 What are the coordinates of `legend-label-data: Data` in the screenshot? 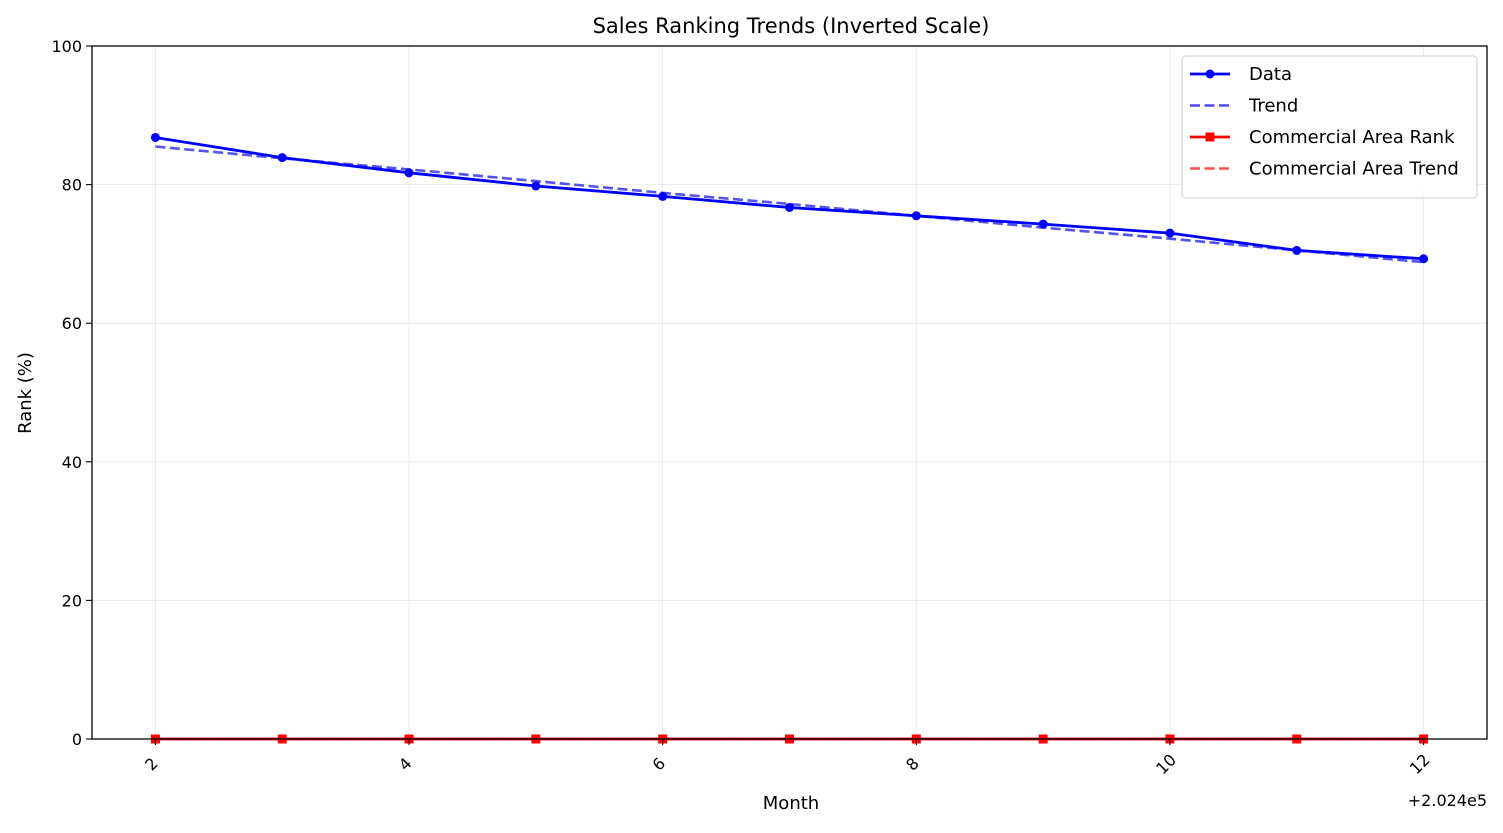 It's located at (1270, 74).